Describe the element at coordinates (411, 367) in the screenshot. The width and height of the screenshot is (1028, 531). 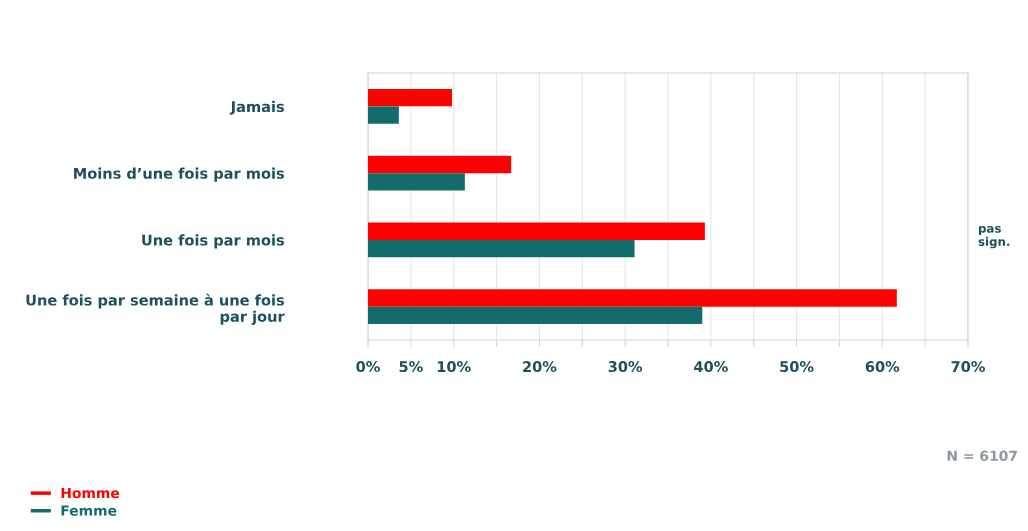
I see `x-tick-label: 5%` at that location.